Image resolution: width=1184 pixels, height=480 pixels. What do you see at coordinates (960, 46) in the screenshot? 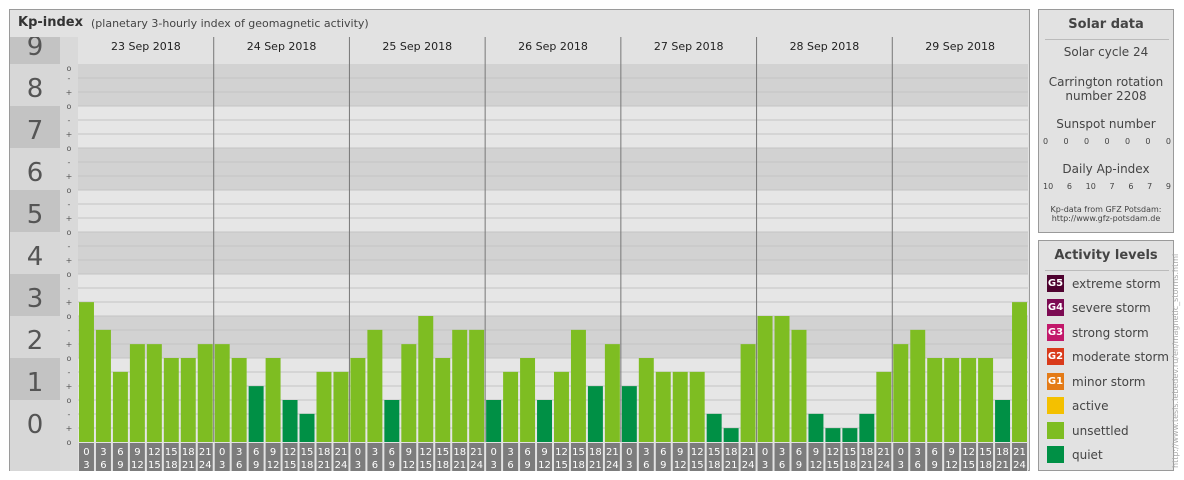
I see `day-label: 29 Sep 2018` at bounding box center [960, 46].